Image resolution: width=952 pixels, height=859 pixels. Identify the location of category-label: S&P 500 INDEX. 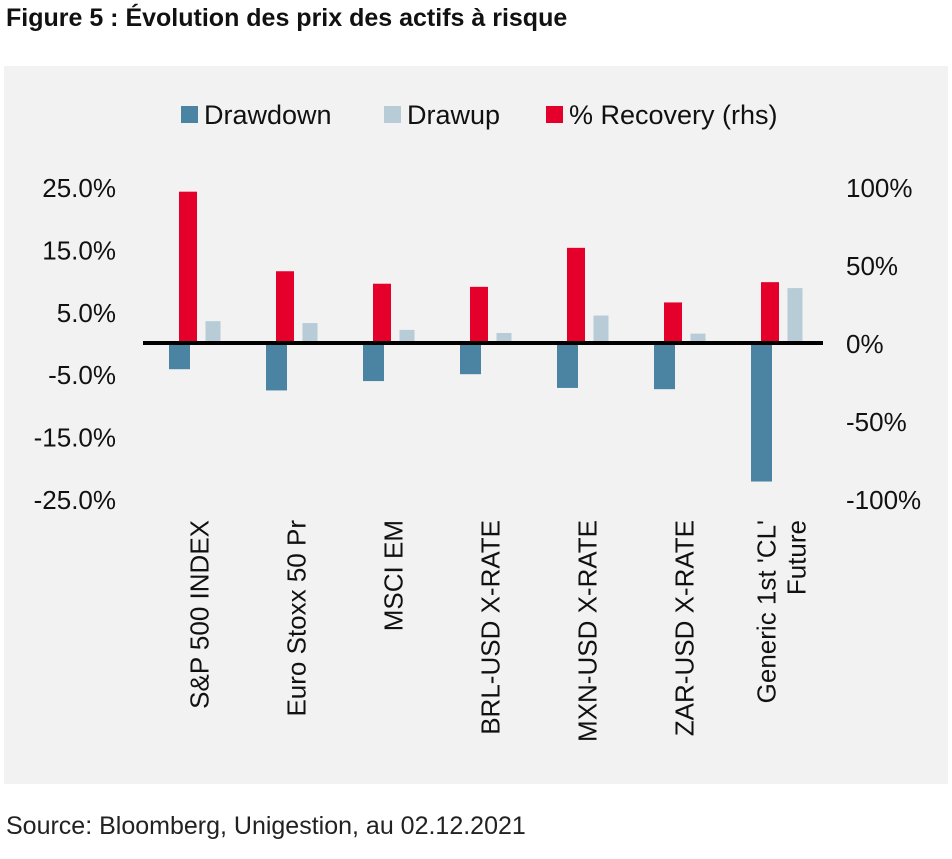
(199, 614).